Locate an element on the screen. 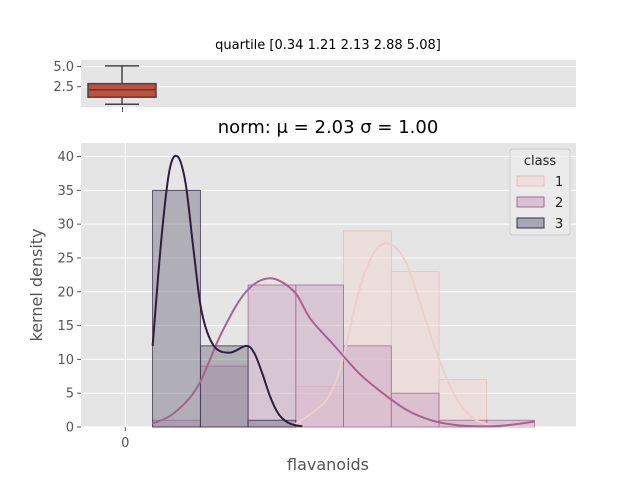 The height and width of the screenshot is (480, 640). hist-title: norm: μ = 2.03 σ = 1.00 is located at coordinates (328, 127).